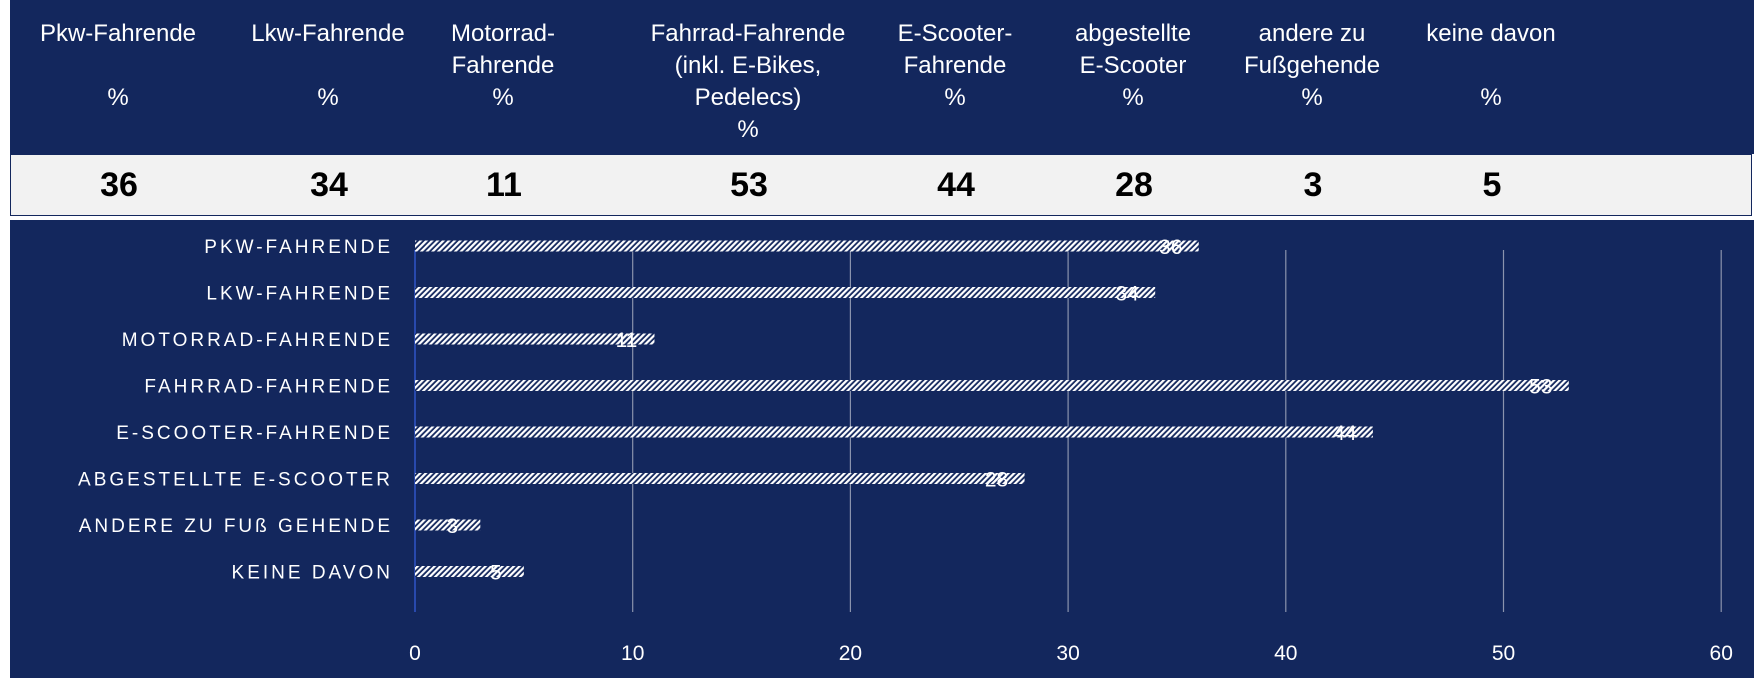 Image resolution: width=1754 pixels, height=678 pixels. What do you see at coordinates (1345, 433) in the screenshot?
I see `data-label: 44` at bounding box center [1345, 433].